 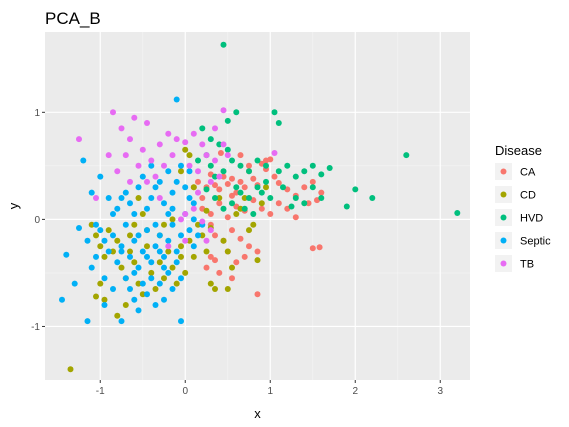 What do you see at coordinates (535, 242) in the screenshot?
I see `legend-label-septic: Septic` at bounding box center [535, 242].